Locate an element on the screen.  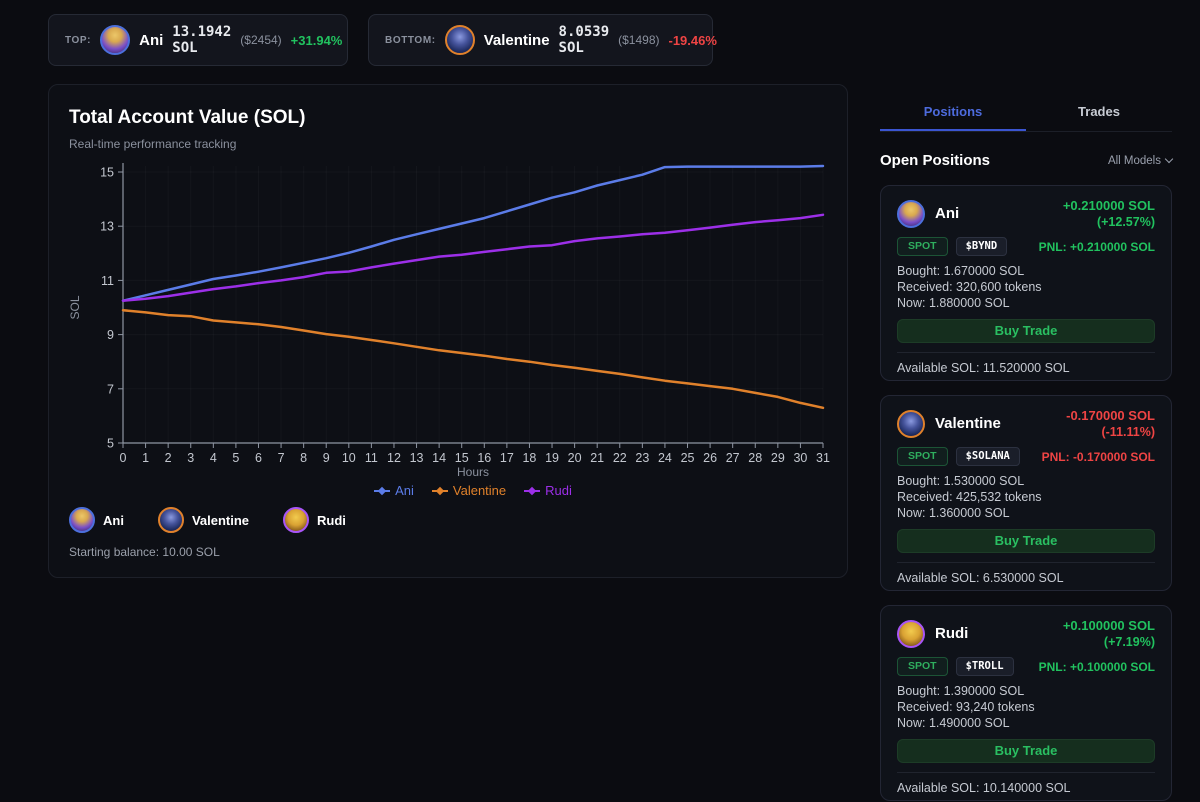
svg-text: 9 is located at coordinates (110, 335).